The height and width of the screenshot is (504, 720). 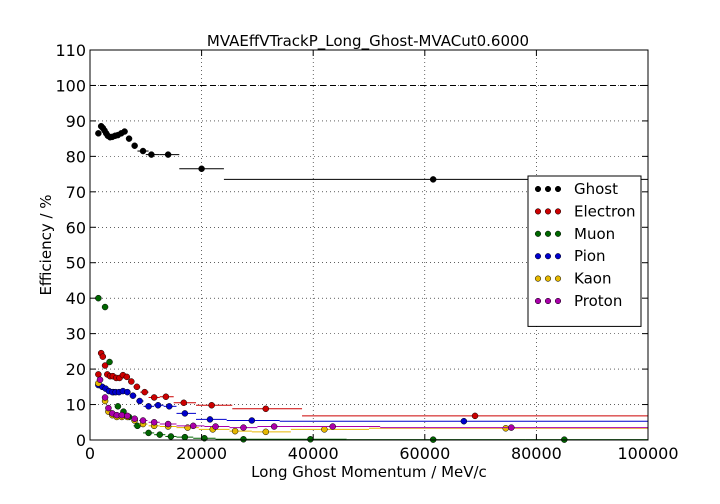 What do you see at coordinates (46, 244) in the screenshot?
I see `y-axis-label: Efficiency / %` at bounding box center [46, 244].